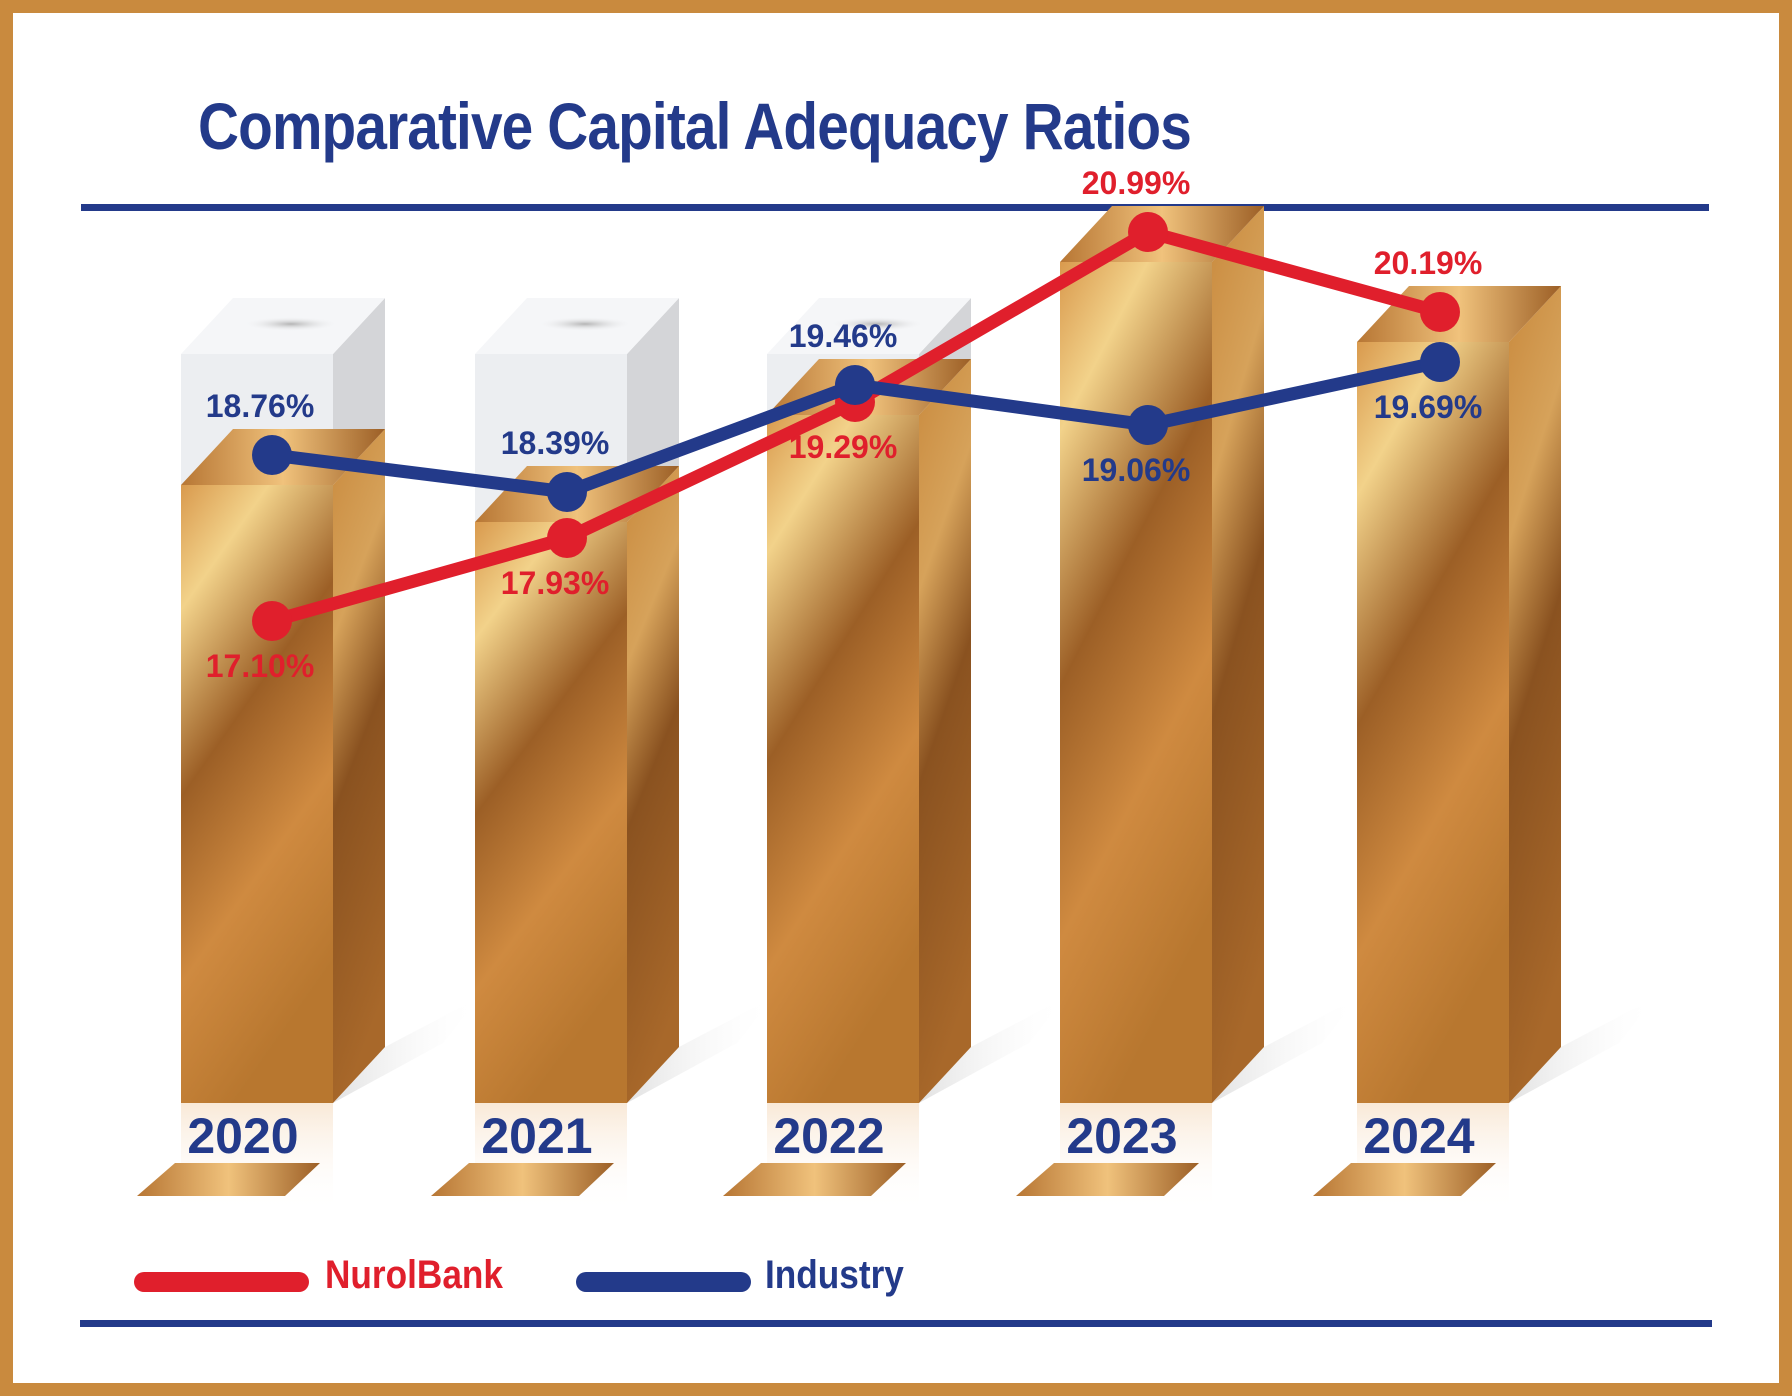  Describe the element at coordinates (1121, 1136) in the screenshot. I see `x-tick-label-2023: 2023` at that location.